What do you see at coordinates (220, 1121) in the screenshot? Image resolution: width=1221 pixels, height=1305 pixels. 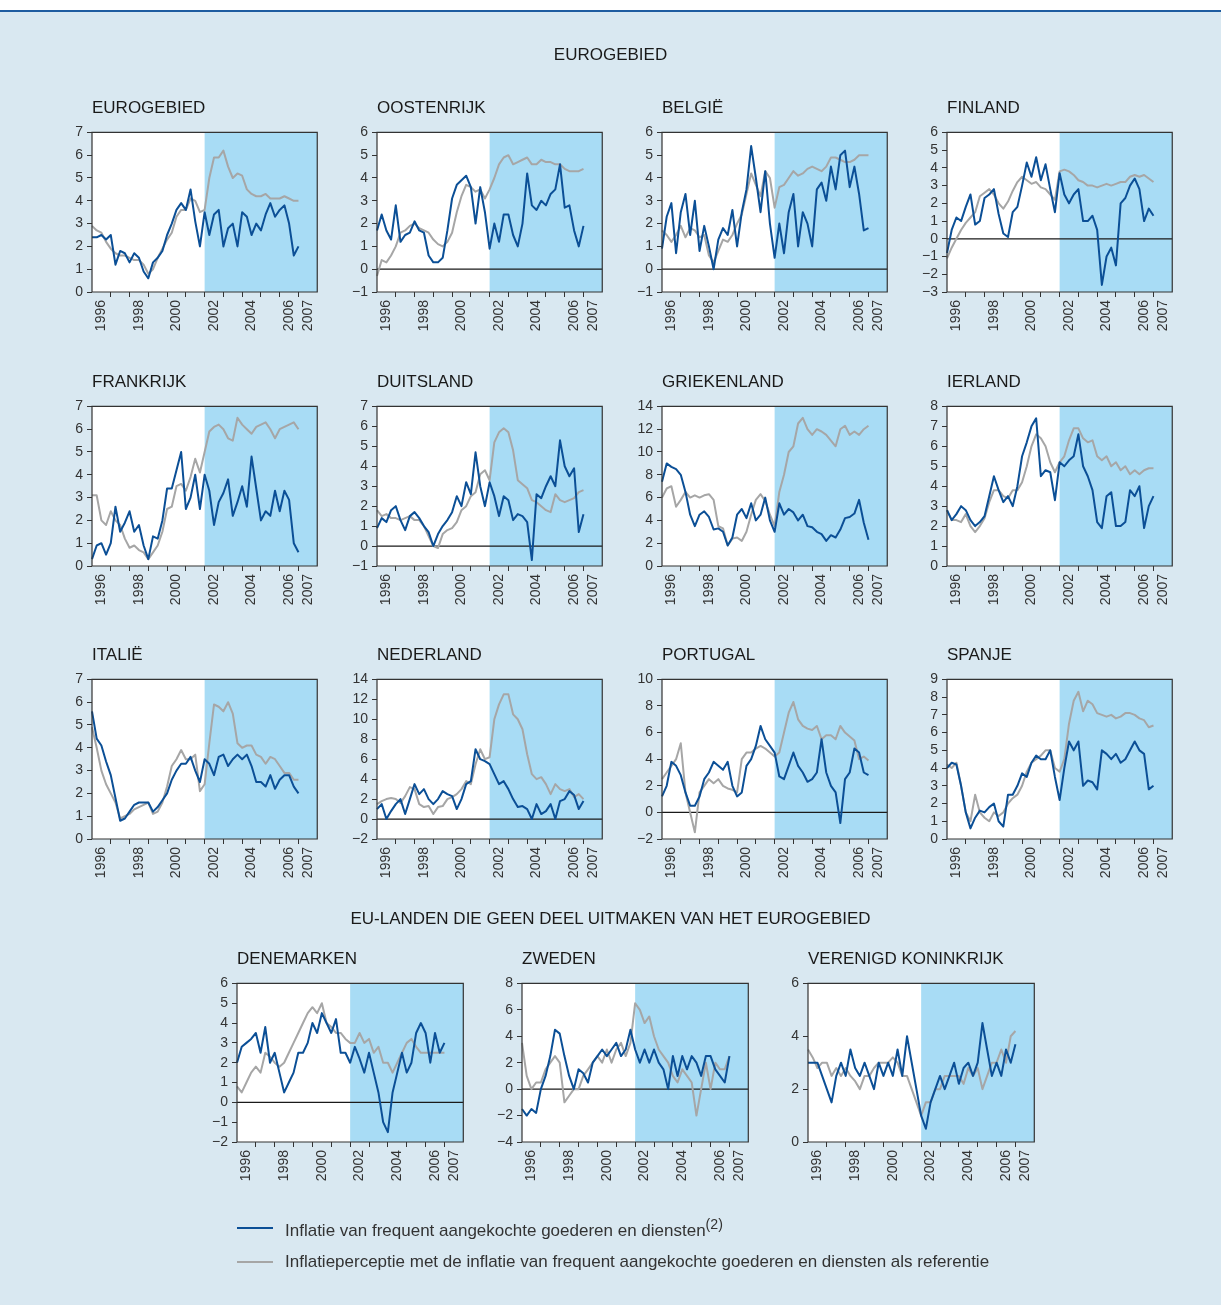 I see `y-tick-label: −1` at bounding box center [220, 1121].